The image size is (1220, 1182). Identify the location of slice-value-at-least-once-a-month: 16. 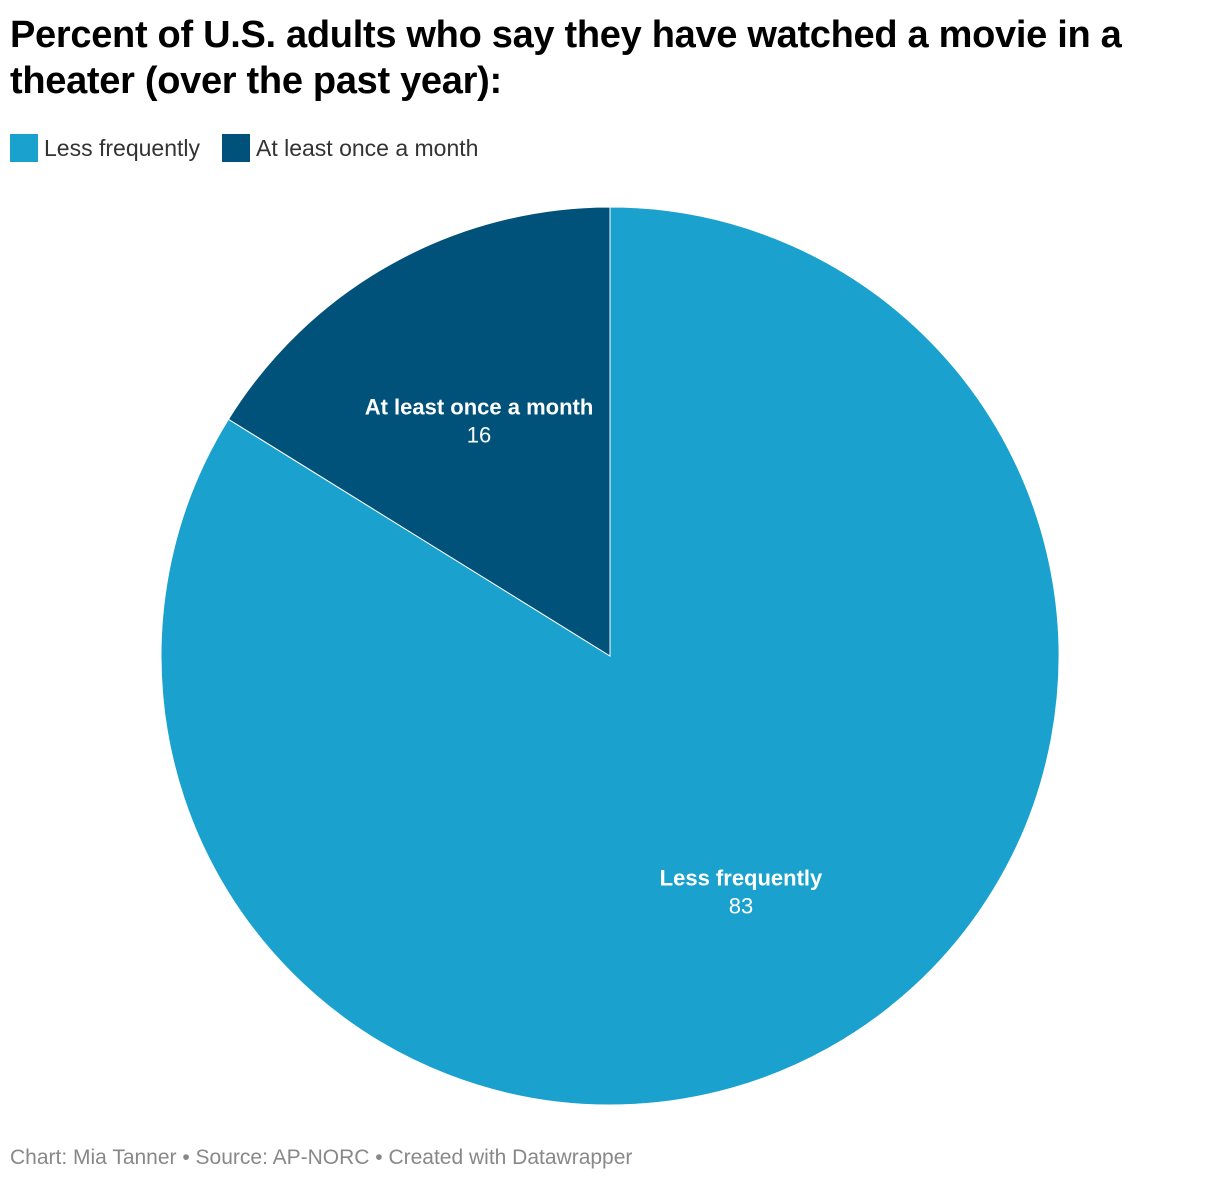
(479, 435).